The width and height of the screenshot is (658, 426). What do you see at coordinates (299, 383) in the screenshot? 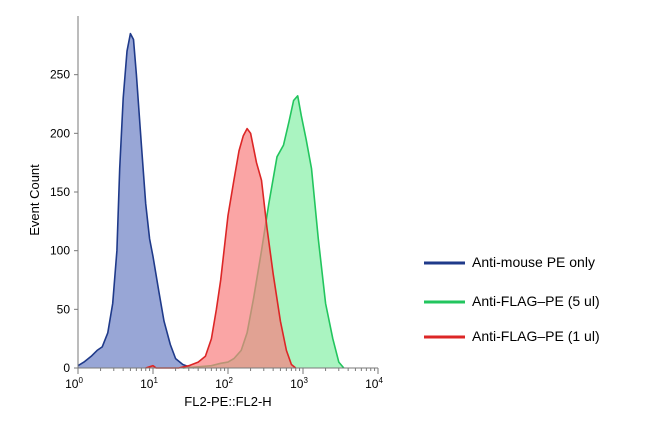
I see `x-tick-label: 10³` at bounding box center [299, 383].